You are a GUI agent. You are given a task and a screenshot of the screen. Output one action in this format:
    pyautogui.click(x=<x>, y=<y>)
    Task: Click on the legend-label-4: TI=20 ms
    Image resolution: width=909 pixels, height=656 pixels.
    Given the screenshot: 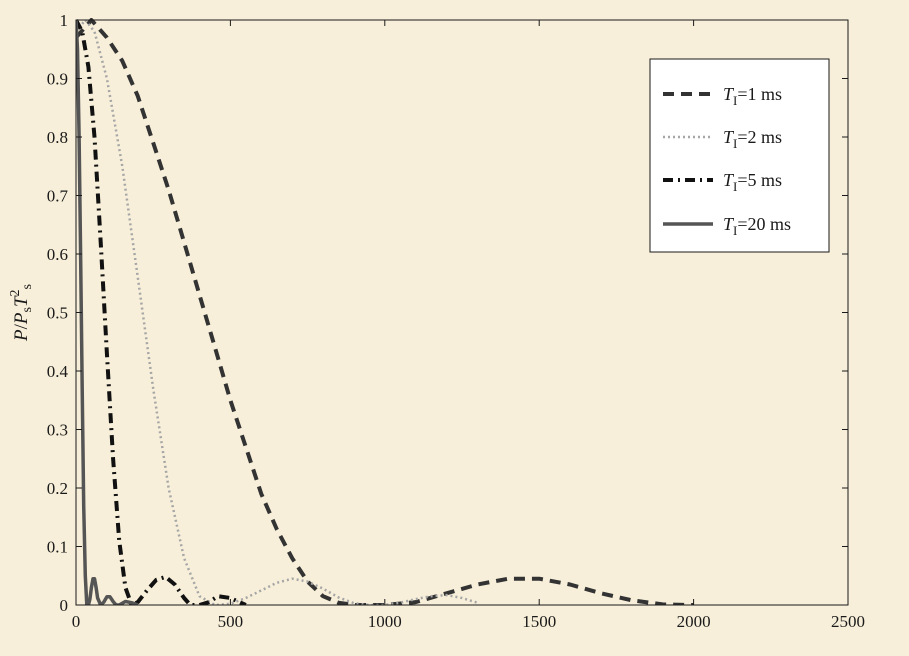 What is the action you would take?
    pyautogui.click(x=757, y=226)
    